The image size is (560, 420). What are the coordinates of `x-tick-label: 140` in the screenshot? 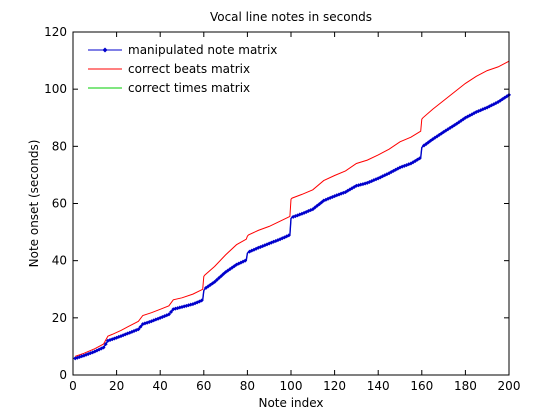 It's located at (378, 386).